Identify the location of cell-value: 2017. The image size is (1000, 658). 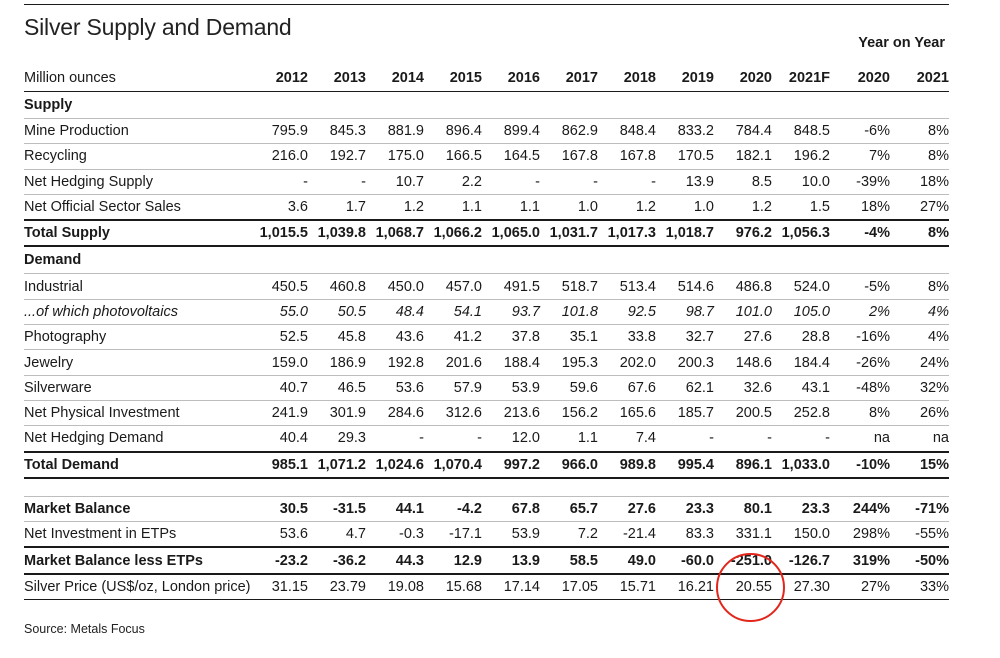
(569, 78).